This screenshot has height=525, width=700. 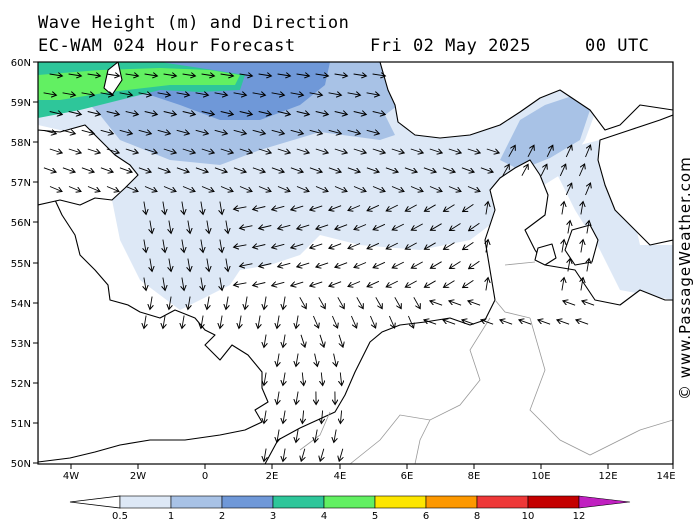 I want to click on legend-low-triangle, so click(x=95, y=502).